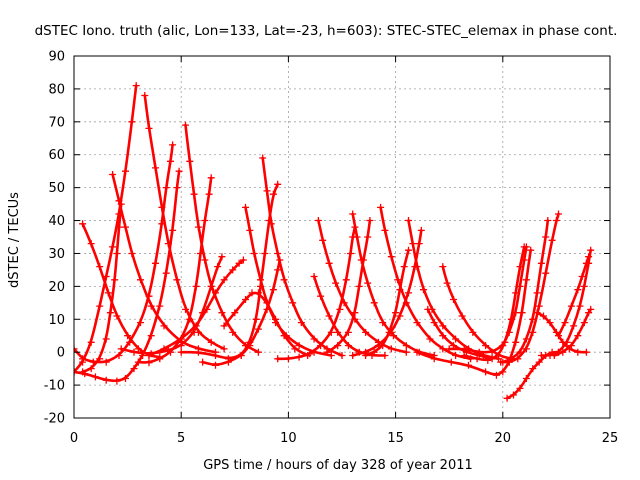 The image size is (640, 480). I want to click on x-axis-label: GPS time / hours of day 328 of year 2011, so click(338, 465).